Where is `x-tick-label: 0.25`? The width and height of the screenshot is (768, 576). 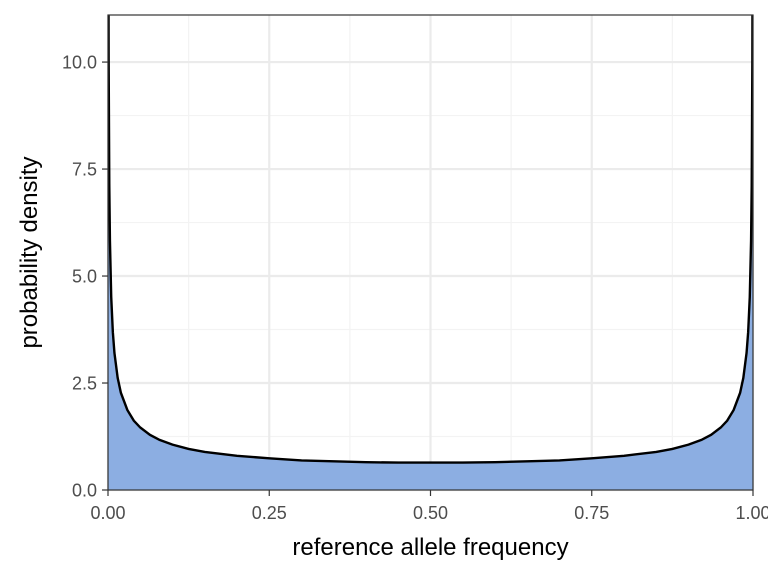 x-tick-label: 0.25 is located at coordinates (269, 513).